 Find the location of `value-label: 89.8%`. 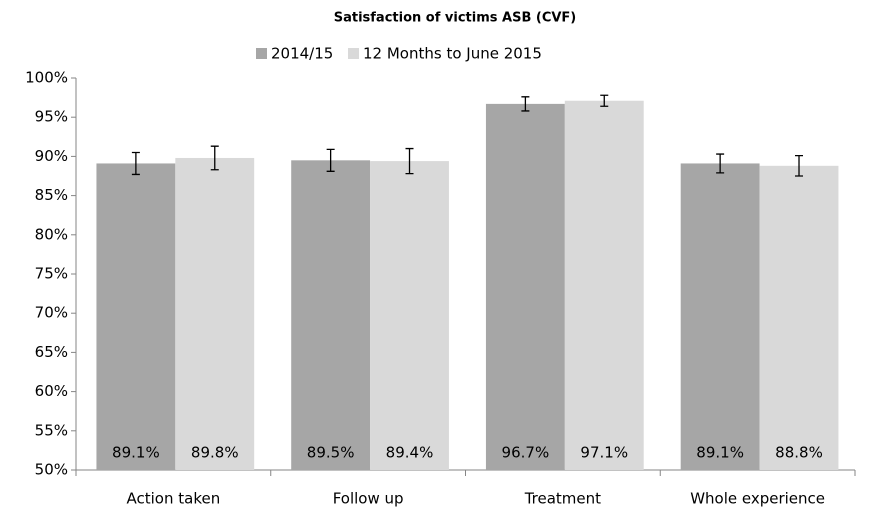

value-label: 89.8% is located at coordinates (215, 453).